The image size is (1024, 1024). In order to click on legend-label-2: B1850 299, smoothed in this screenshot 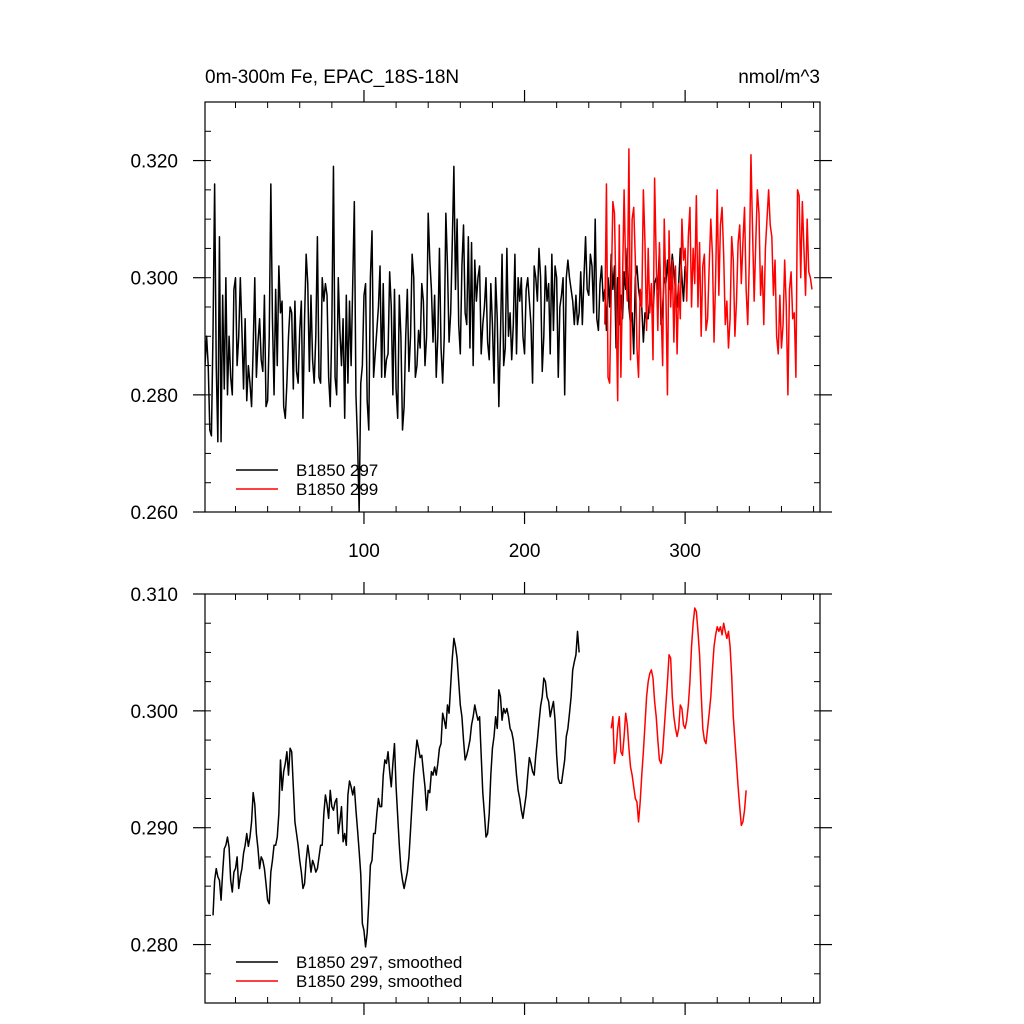, I will do `click(379, 981)`.